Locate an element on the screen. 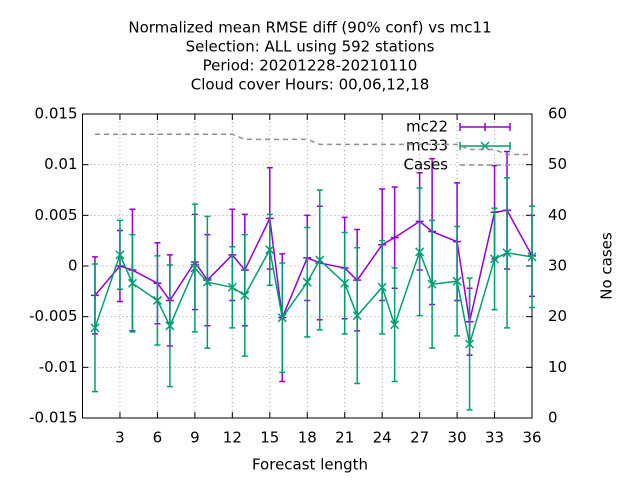 Image resolution: width=640 pixels, height=480 pixels. x-tick-label: 3 is located at coordinates (120, 438).